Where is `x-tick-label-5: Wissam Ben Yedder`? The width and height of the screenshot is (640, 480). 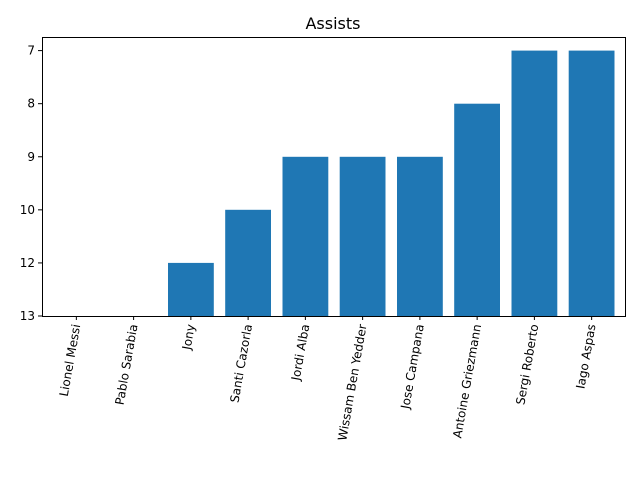
x-tick-label-5: Wissam Ben Yedder is located at coordinates (352, 382).